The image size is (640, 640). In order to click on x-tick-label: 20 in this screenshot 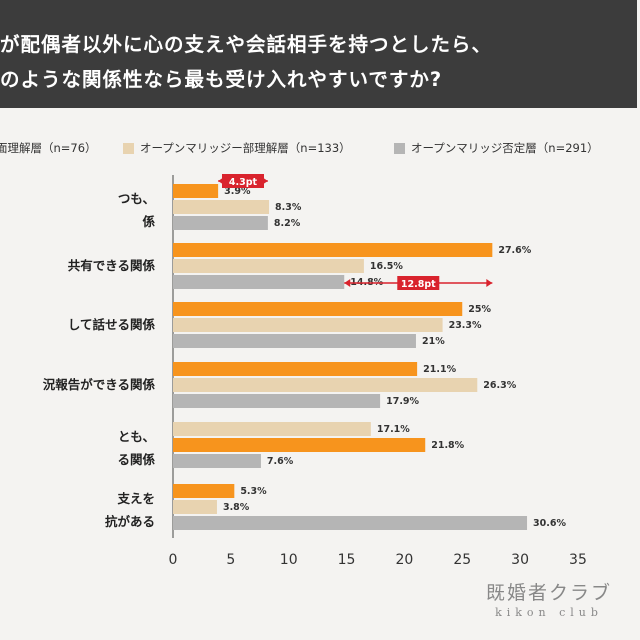, I will do `click(404, 560)`.